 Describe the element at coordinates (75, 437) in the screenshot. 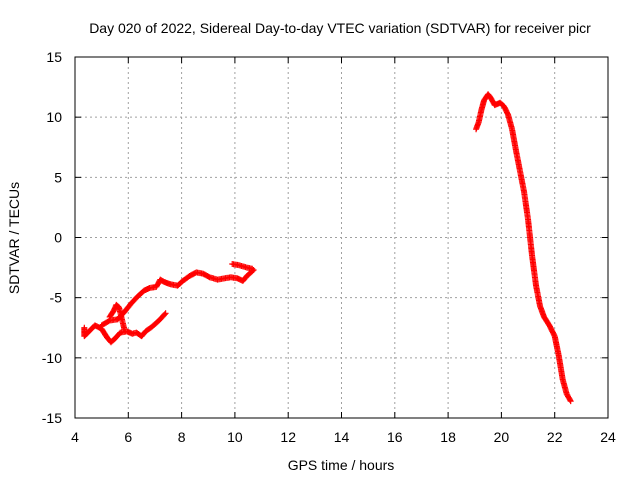

I see `x-tick-label: 4` at that location.